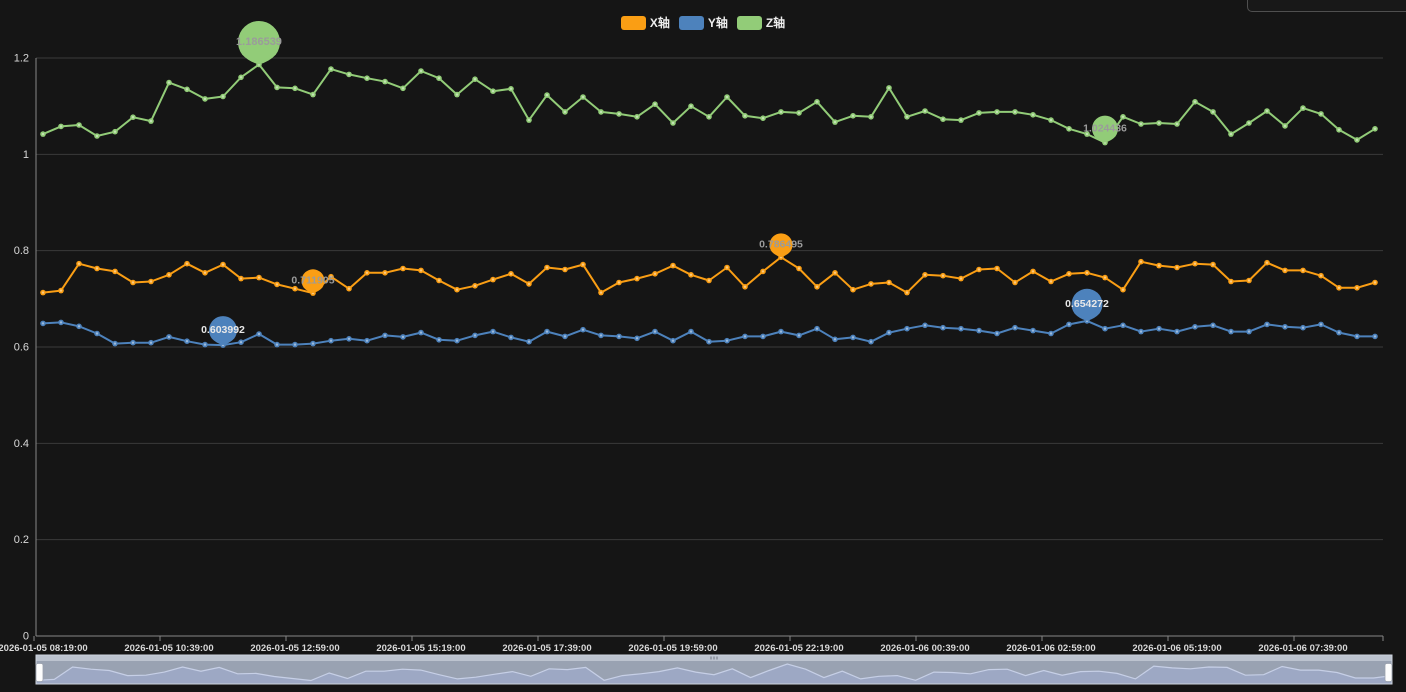 This screenshot has width=1406, height=692. What do you see at coordinates (924, 648) in the screenshot?
I see `x-axis-tick-label: 2026-01-06 00:39:00` at bounding box center [924, 648].